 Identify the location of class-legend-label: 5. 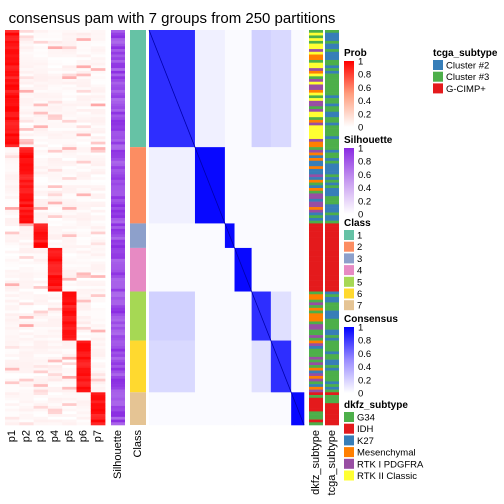
(359, 282).